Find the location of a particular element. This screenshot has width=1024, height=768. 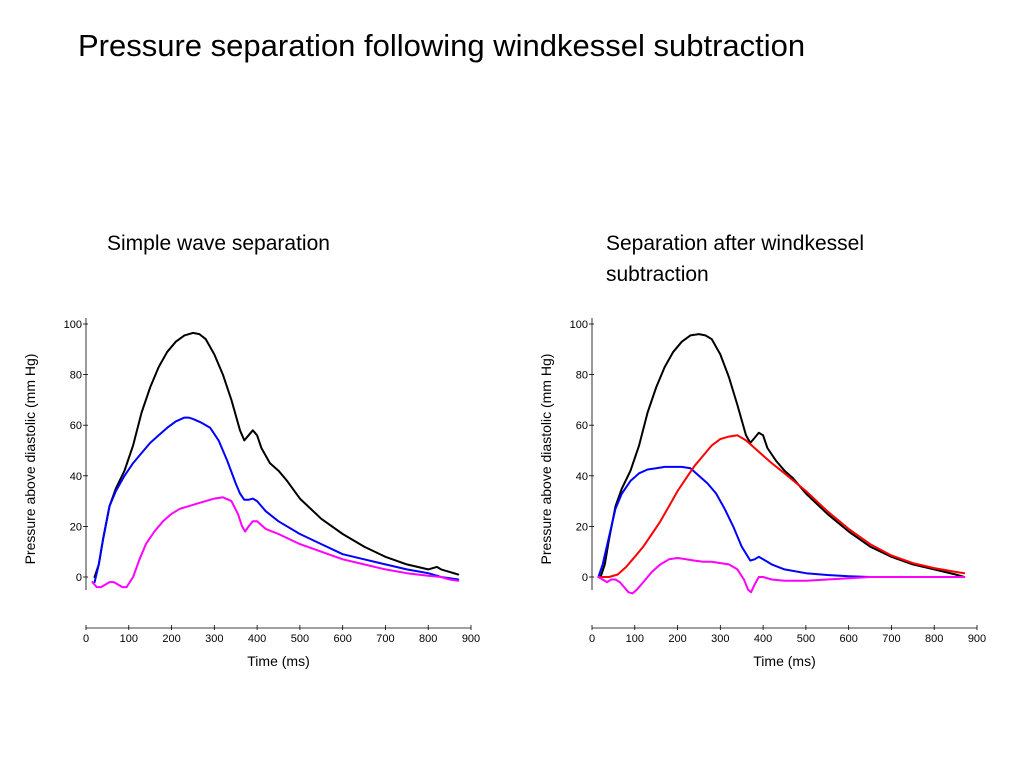

left-chart-title: Simple wave separation is located at coordinates (218, 243).